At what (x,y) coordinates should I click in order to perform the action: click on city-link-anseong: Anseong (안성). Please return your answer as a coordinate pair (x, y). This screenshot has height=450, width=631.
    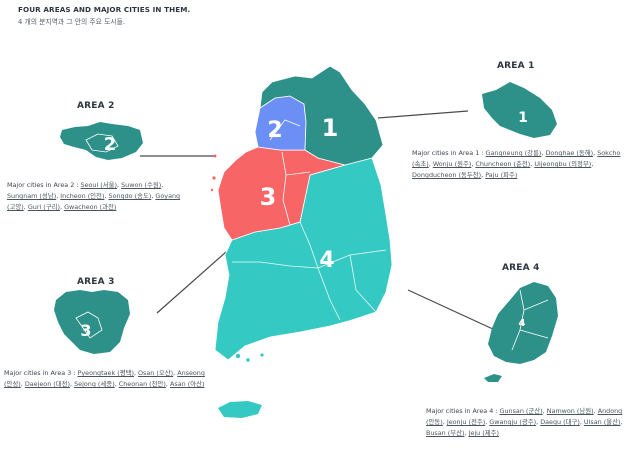
    Looking at the image, I should click on (104, 378).